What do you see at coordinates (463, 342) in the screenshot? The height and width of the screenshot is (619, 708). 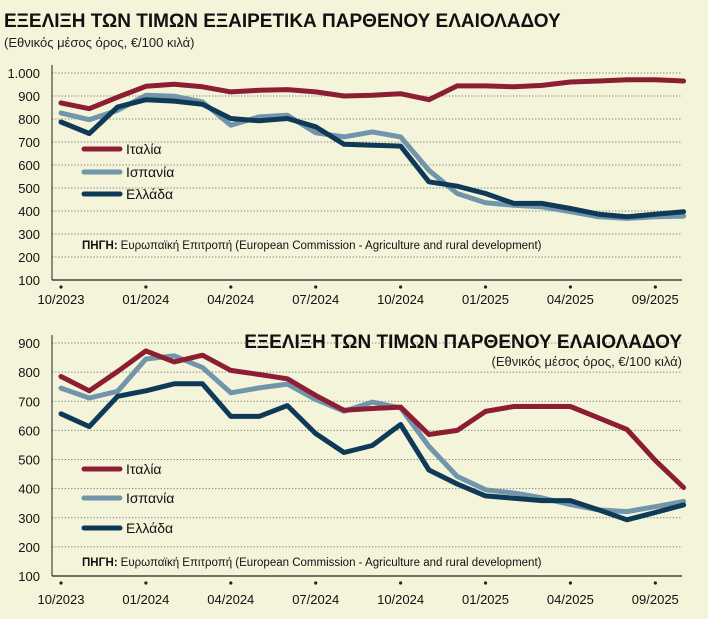 I see `chart-title: ΕΞΕΛΙΞΗ ΤΩΝ ΤΙΜΩΝ ΠΑΡΘΕΝΟΥ ΕΛΑΙΟΛΑΔΟΥ` at bounding box center [463, 342].